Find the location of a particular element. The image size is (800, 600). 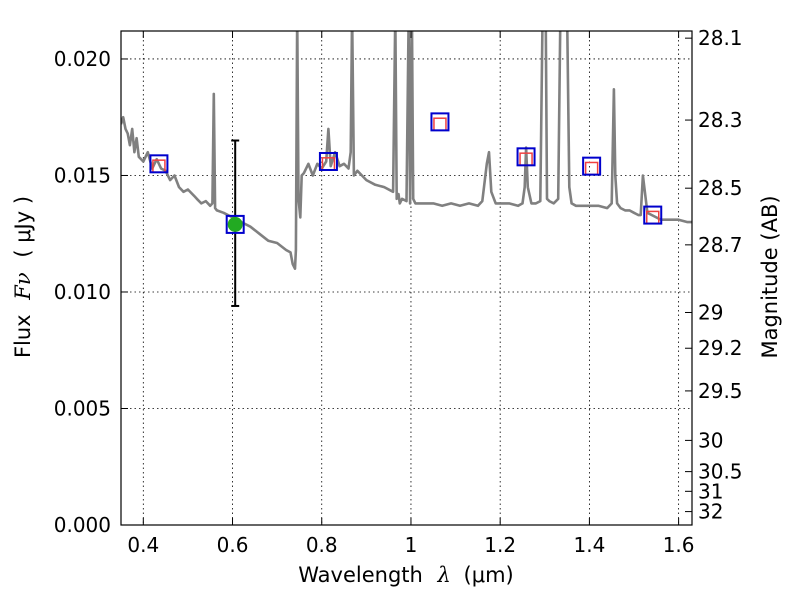

x-tick-label: 1.6 is located at coordinates (679, 545).